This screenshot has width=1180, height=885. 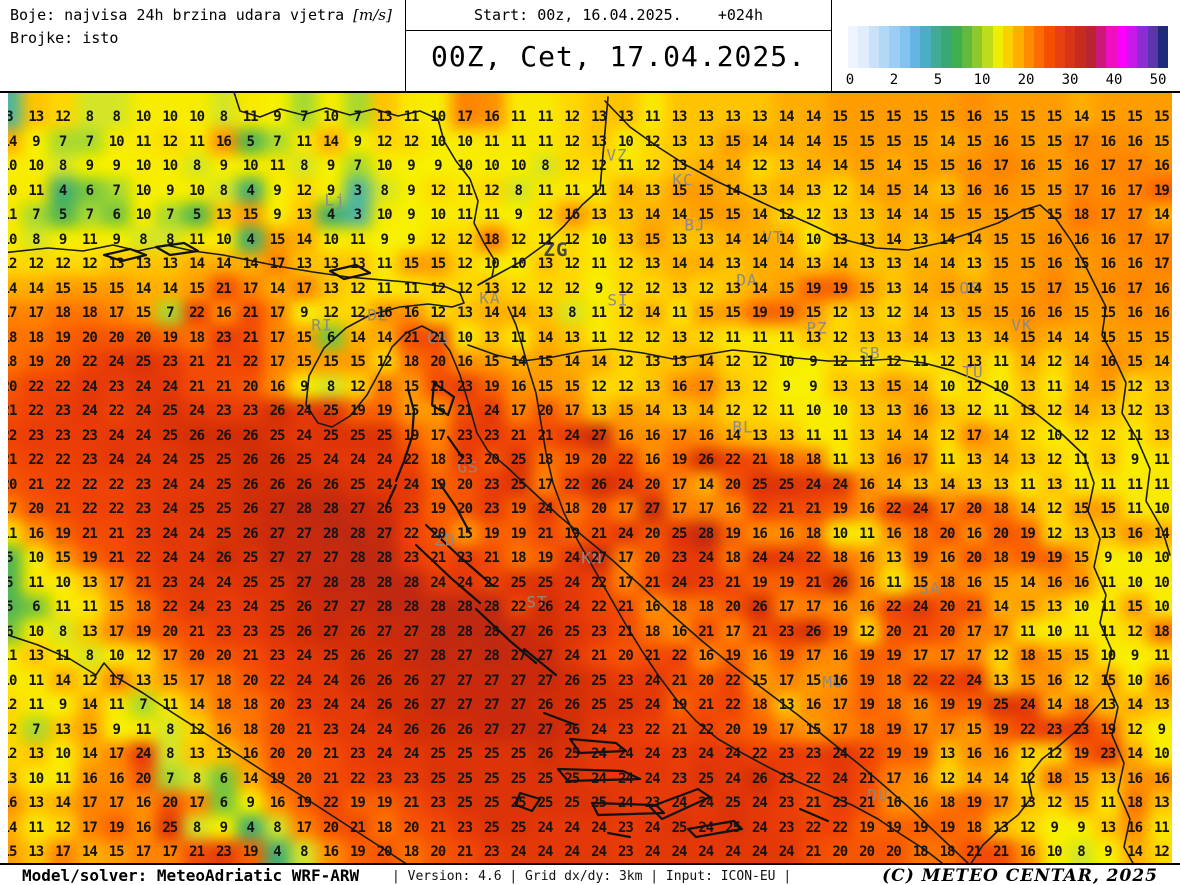 I want to click on grid-value: 21, so click(x=357, y=827).